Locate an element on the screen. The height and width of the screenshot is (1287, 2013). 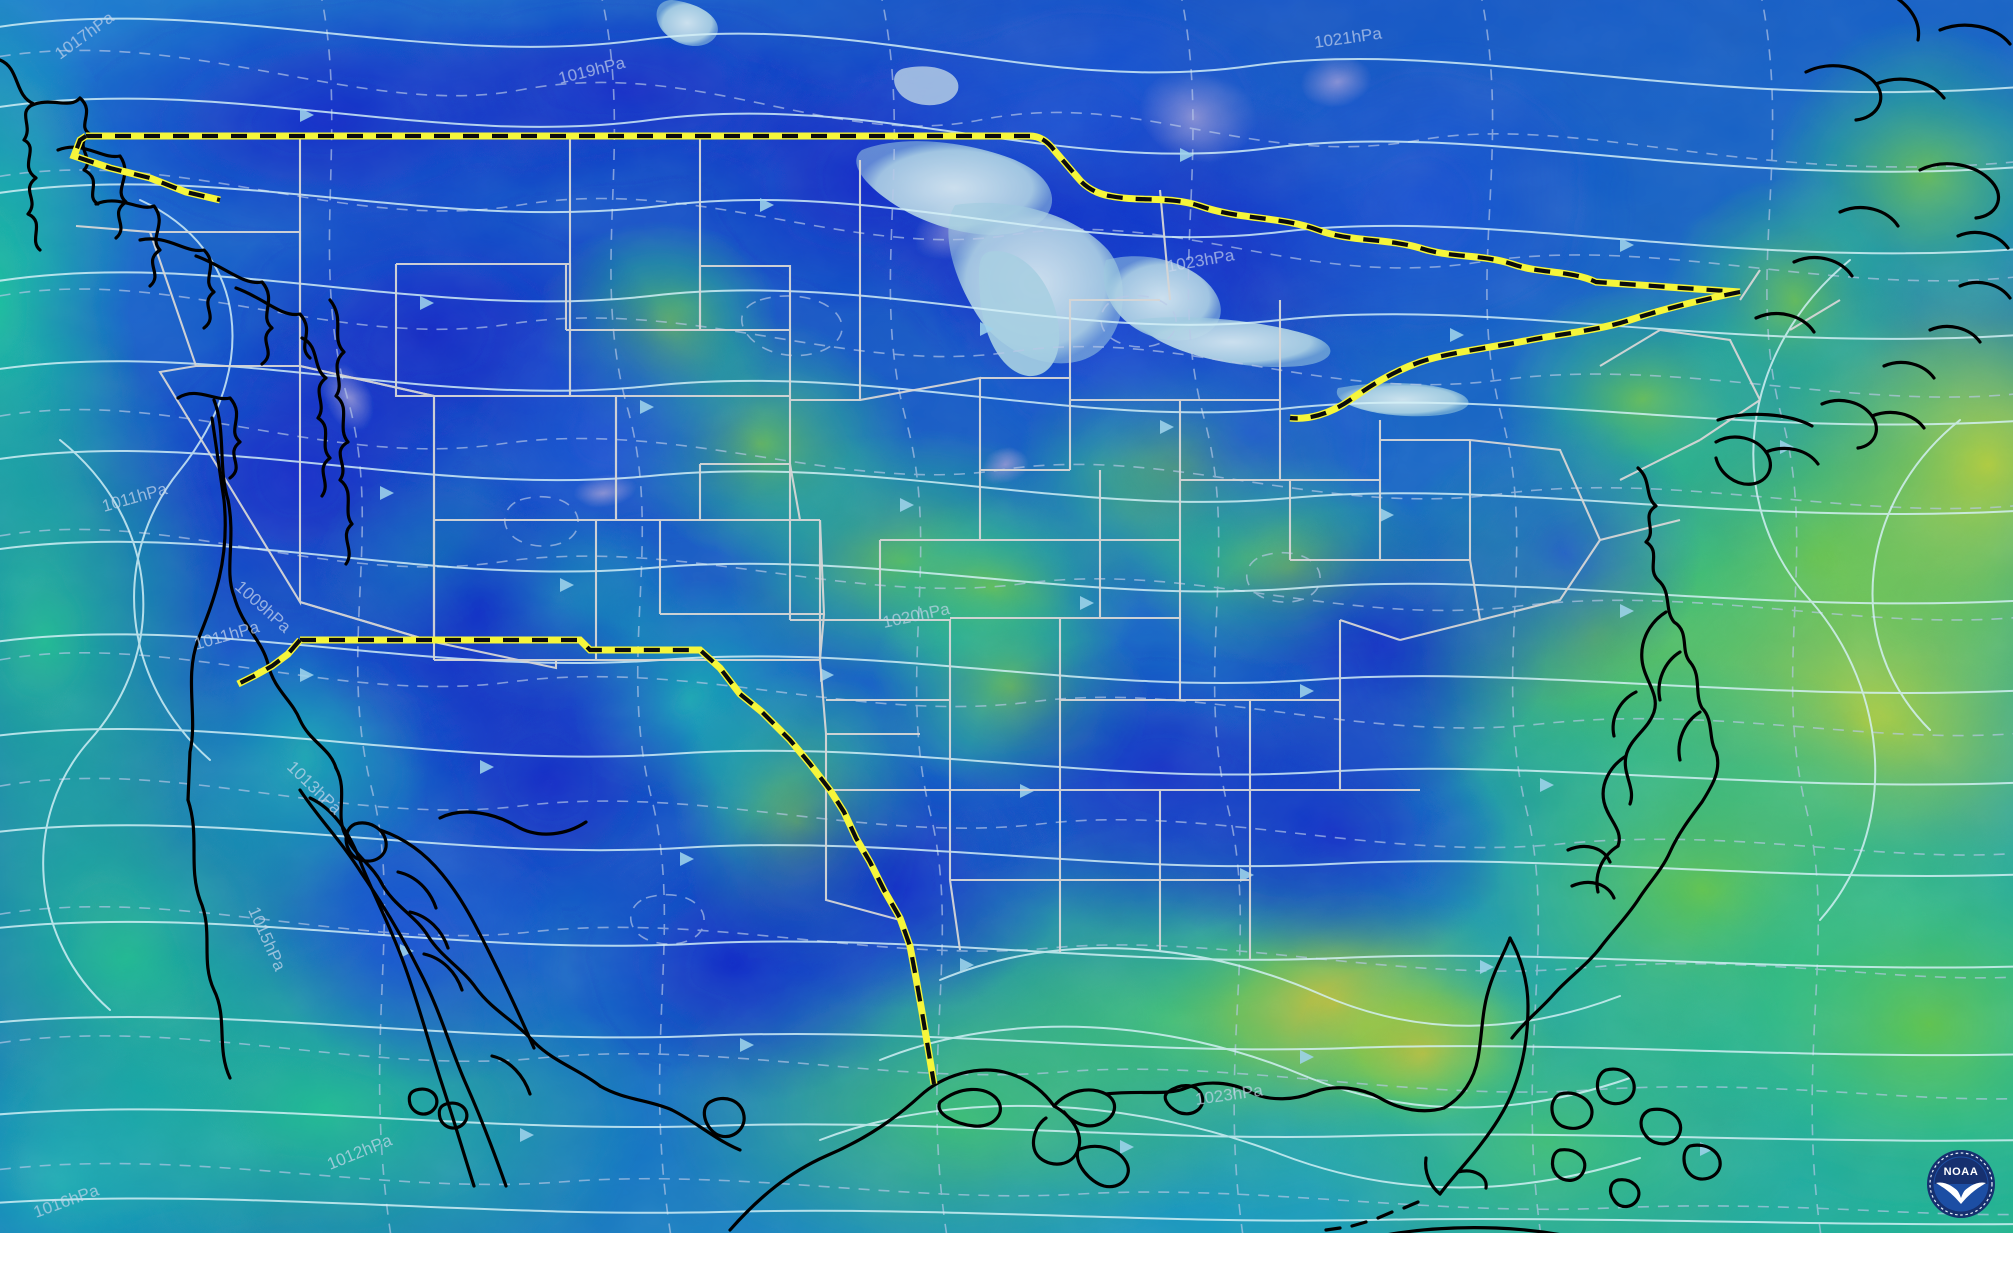
noaa-logo: NOAA is located at coordinates (1961, 1184).